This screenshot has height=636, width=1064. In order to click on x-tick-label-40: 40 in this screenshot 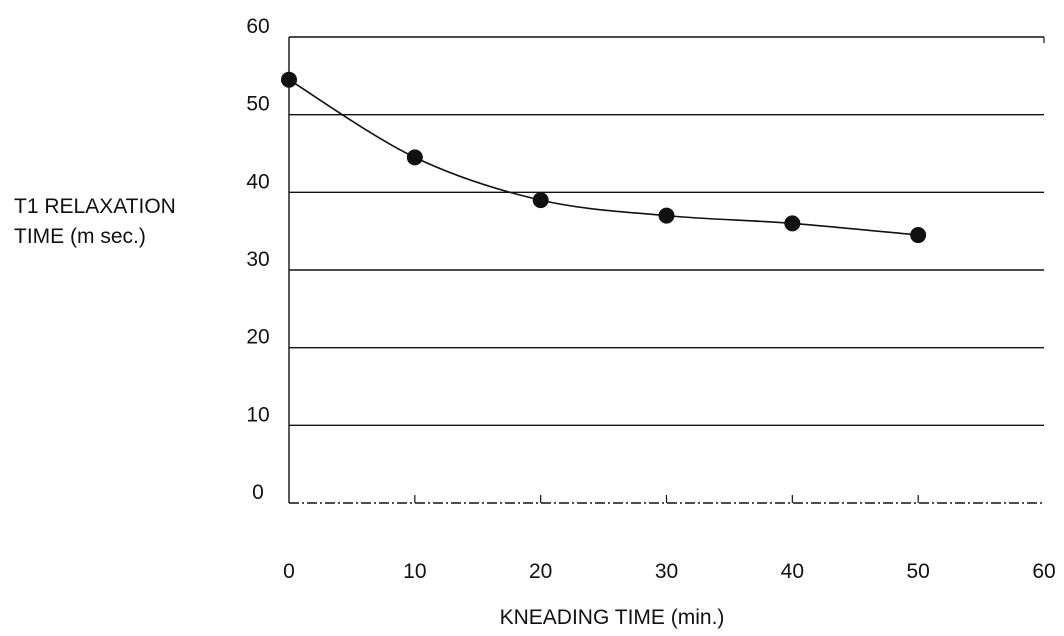, I will do `click(792, 571)`.